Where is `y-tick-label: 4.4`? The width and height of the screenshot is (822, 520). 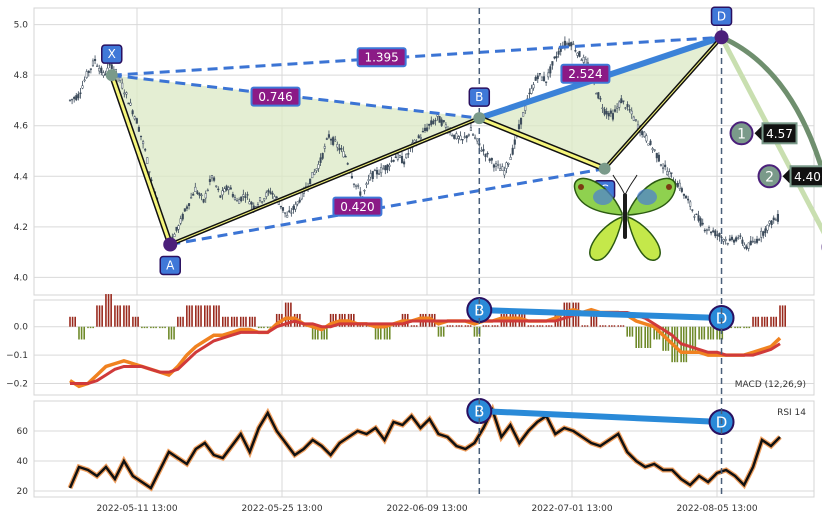 y-tick-label: 4.4 is located at coordinates (21, 177).